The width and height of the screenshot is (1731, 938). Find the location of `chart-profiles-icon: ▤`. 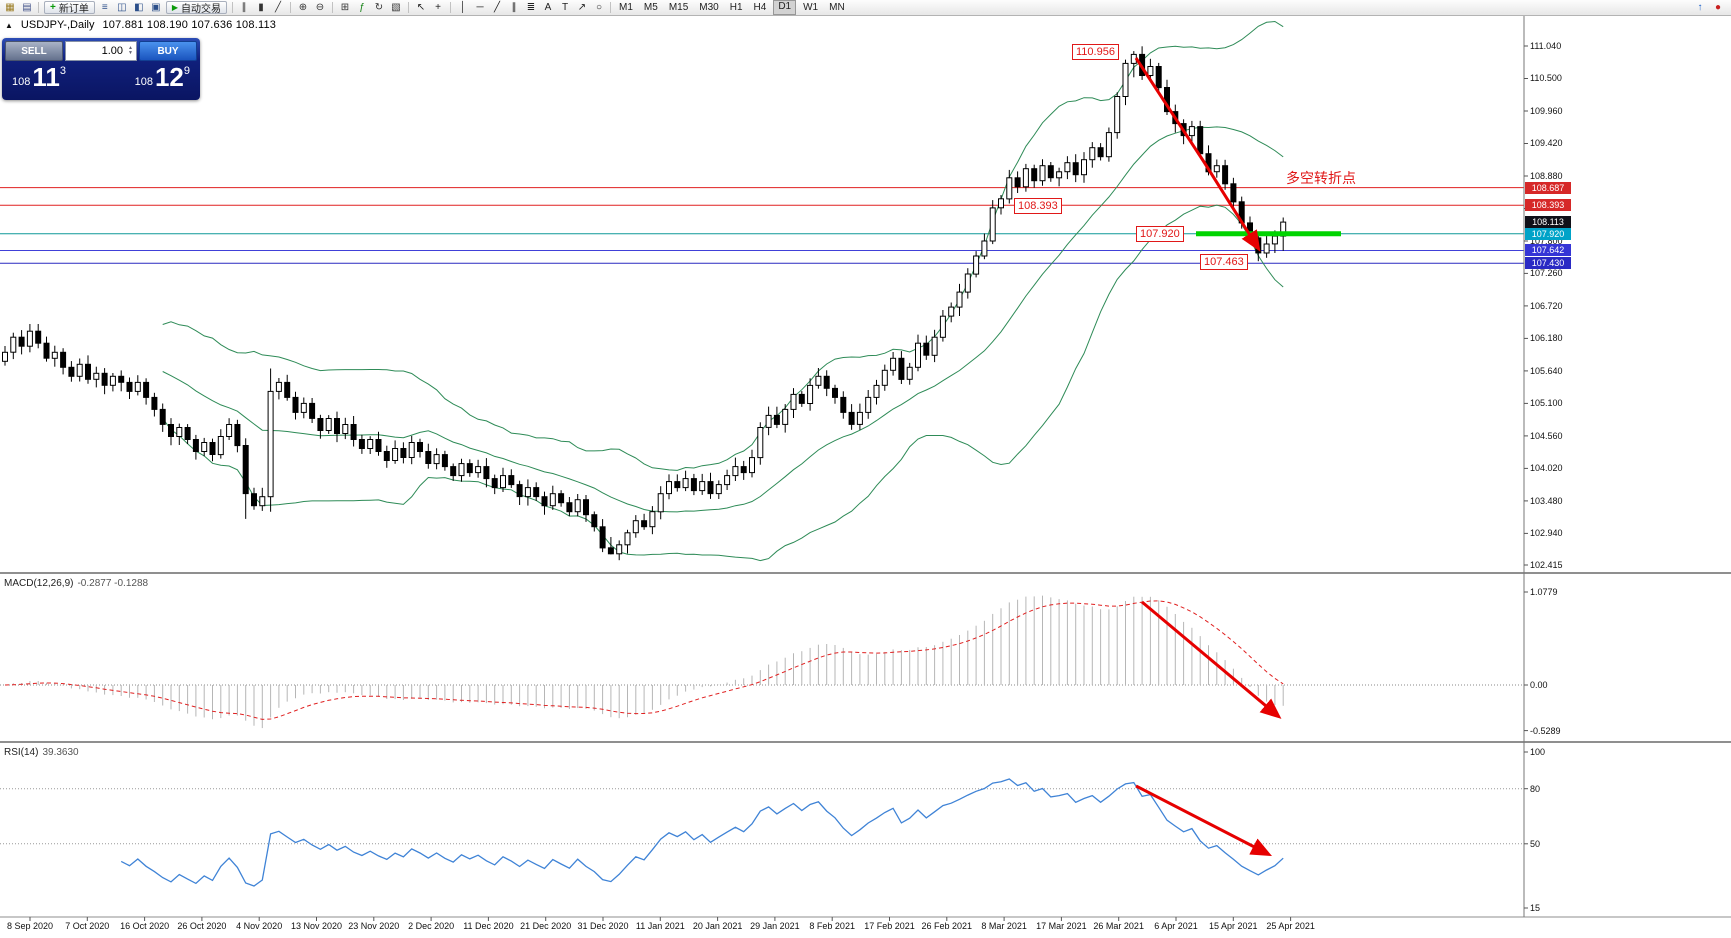

chart-profiles-icon: ▤ is located at coordinates (27, 7).